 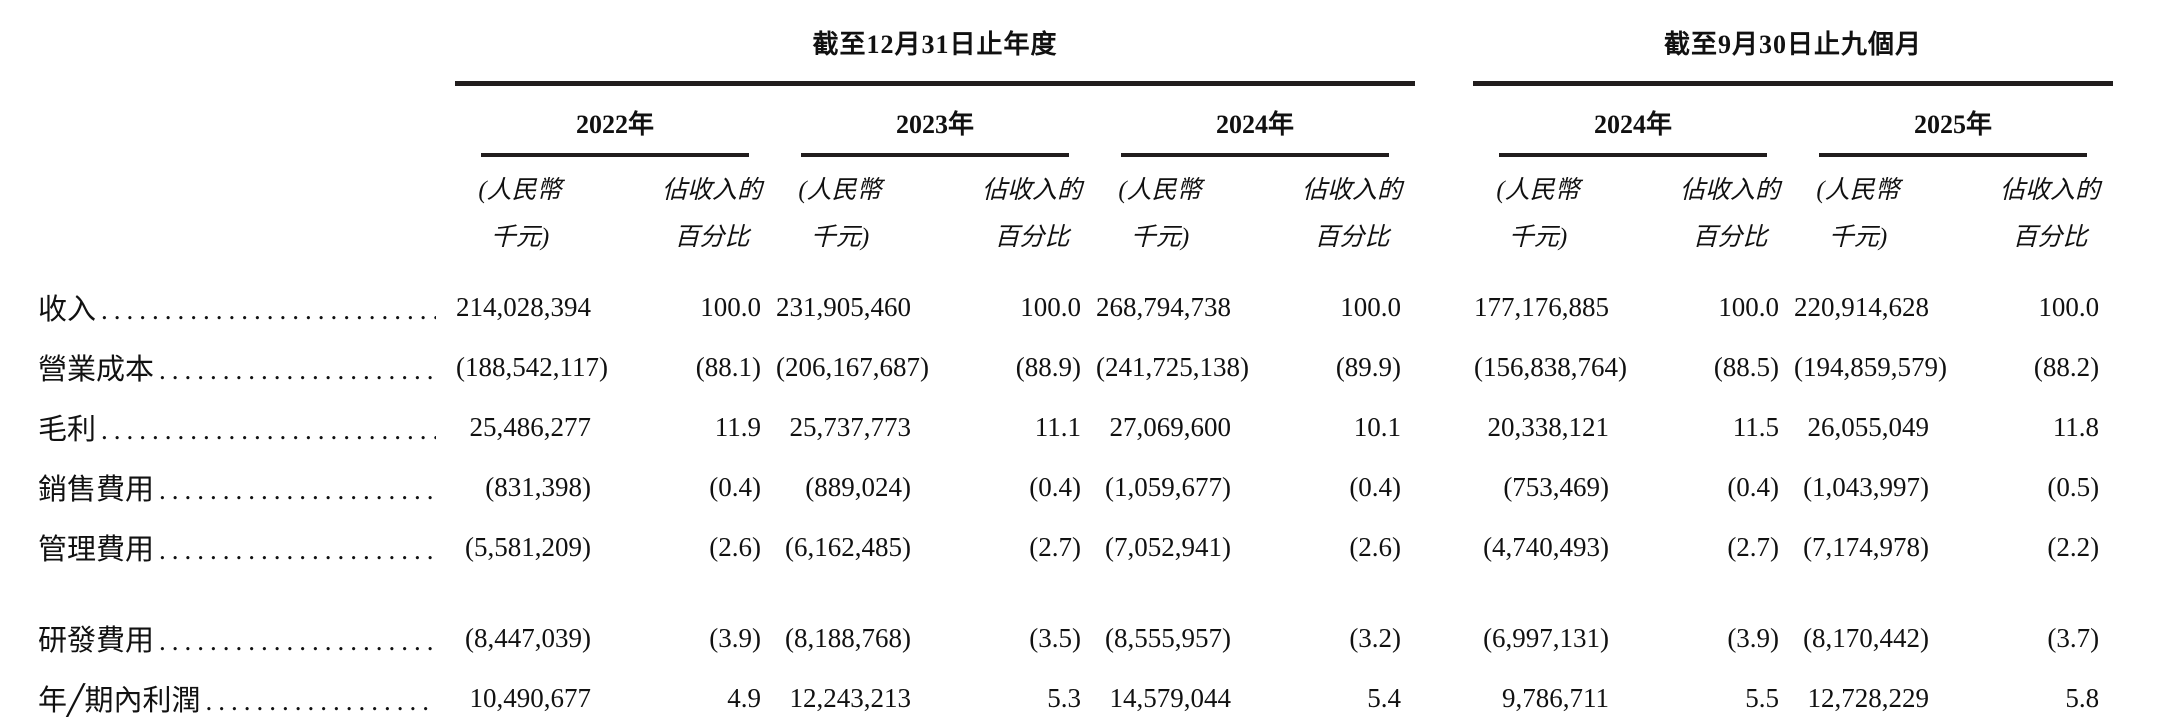 I want to click on pct-cell: (3.7), so click(x=2073, y=637).